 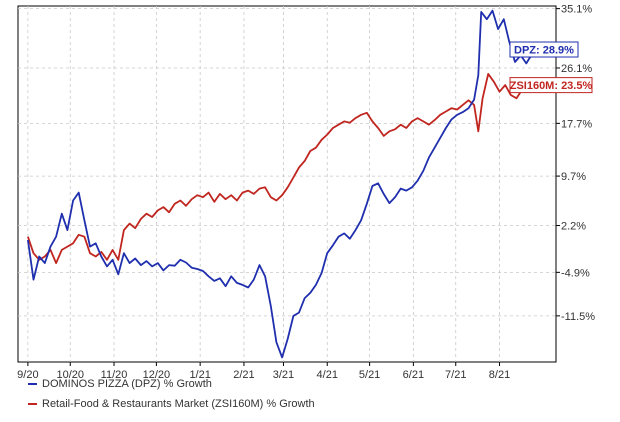 I want to click on end-label-zsi160m: ZSI160M: 23.5%, so click(x=551, y=86).